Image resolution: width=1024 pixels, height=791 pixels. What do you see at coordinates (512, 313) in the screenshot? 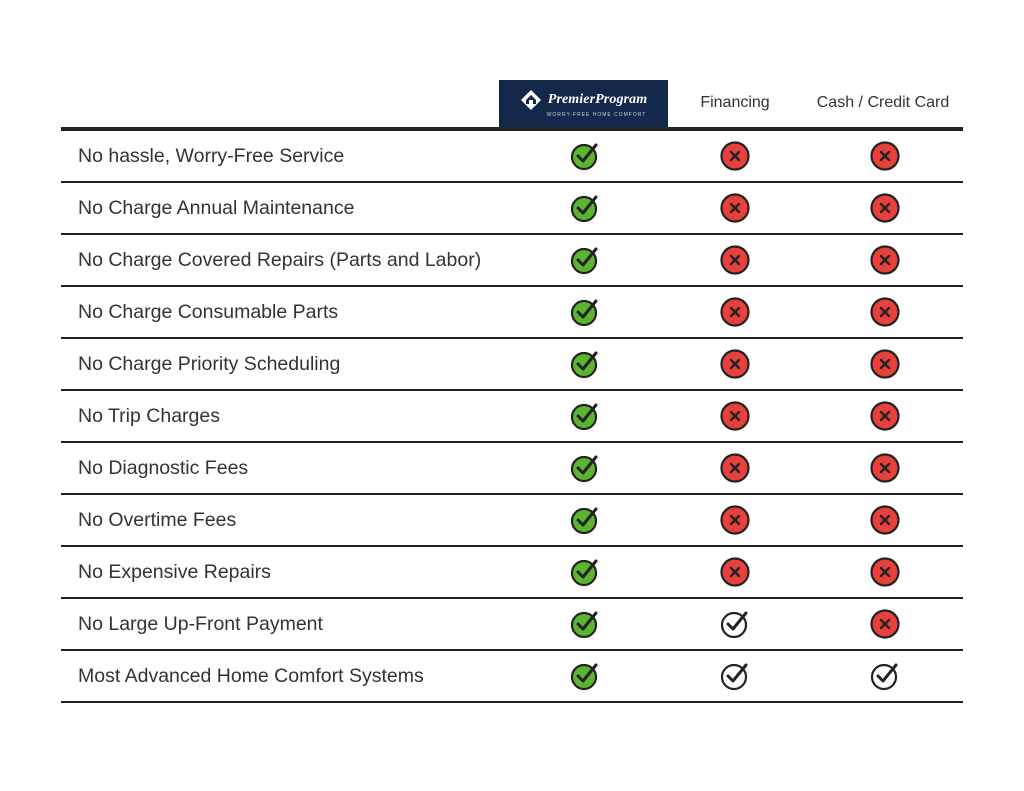
I see `table-row: No Charge Consumable Parts` at bounding box center [512, 313].